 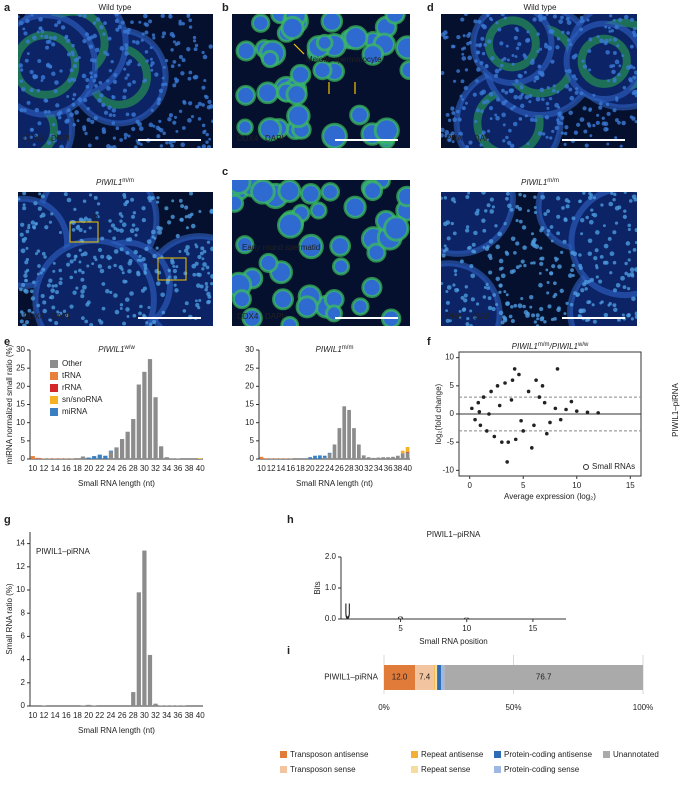 I want to click on stain-label: DDX4, so click(x=34, y=138).